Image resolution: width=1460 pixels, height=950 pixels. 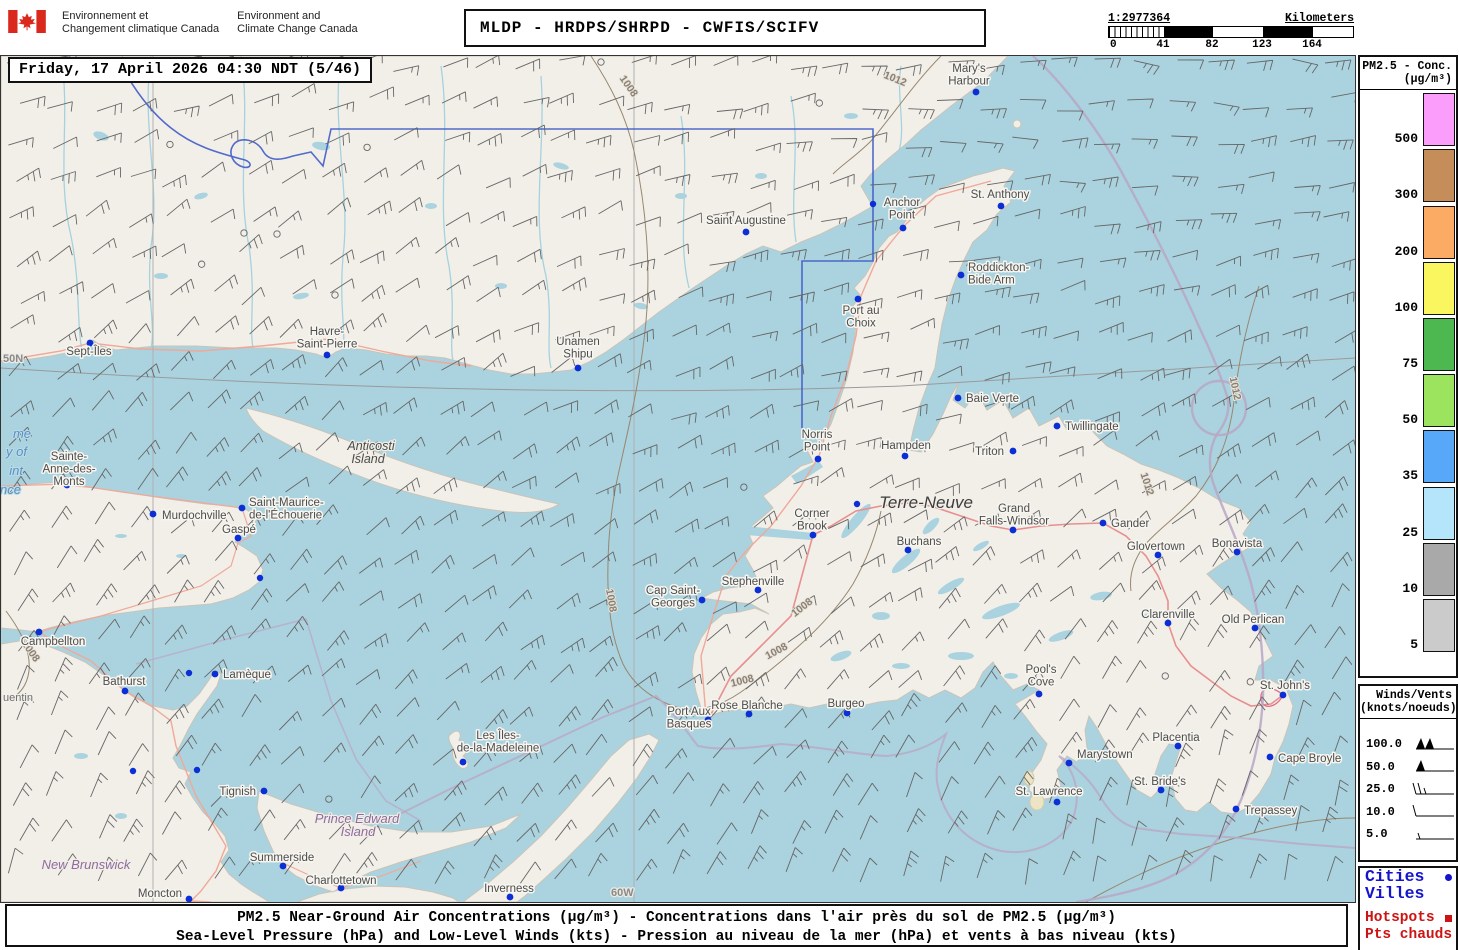 I want to click on pm25-class-row: 100, so click(x=1408, y=287).